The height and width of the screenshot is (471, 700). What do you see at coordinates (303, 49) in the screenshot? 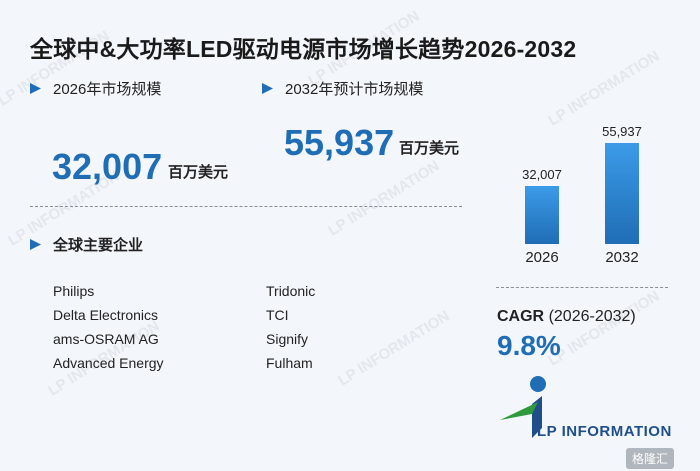
I see `page-title: 全球中&大功率LED驱动电源市场增长趋势2026-2032` at bounding box center [303, 49].